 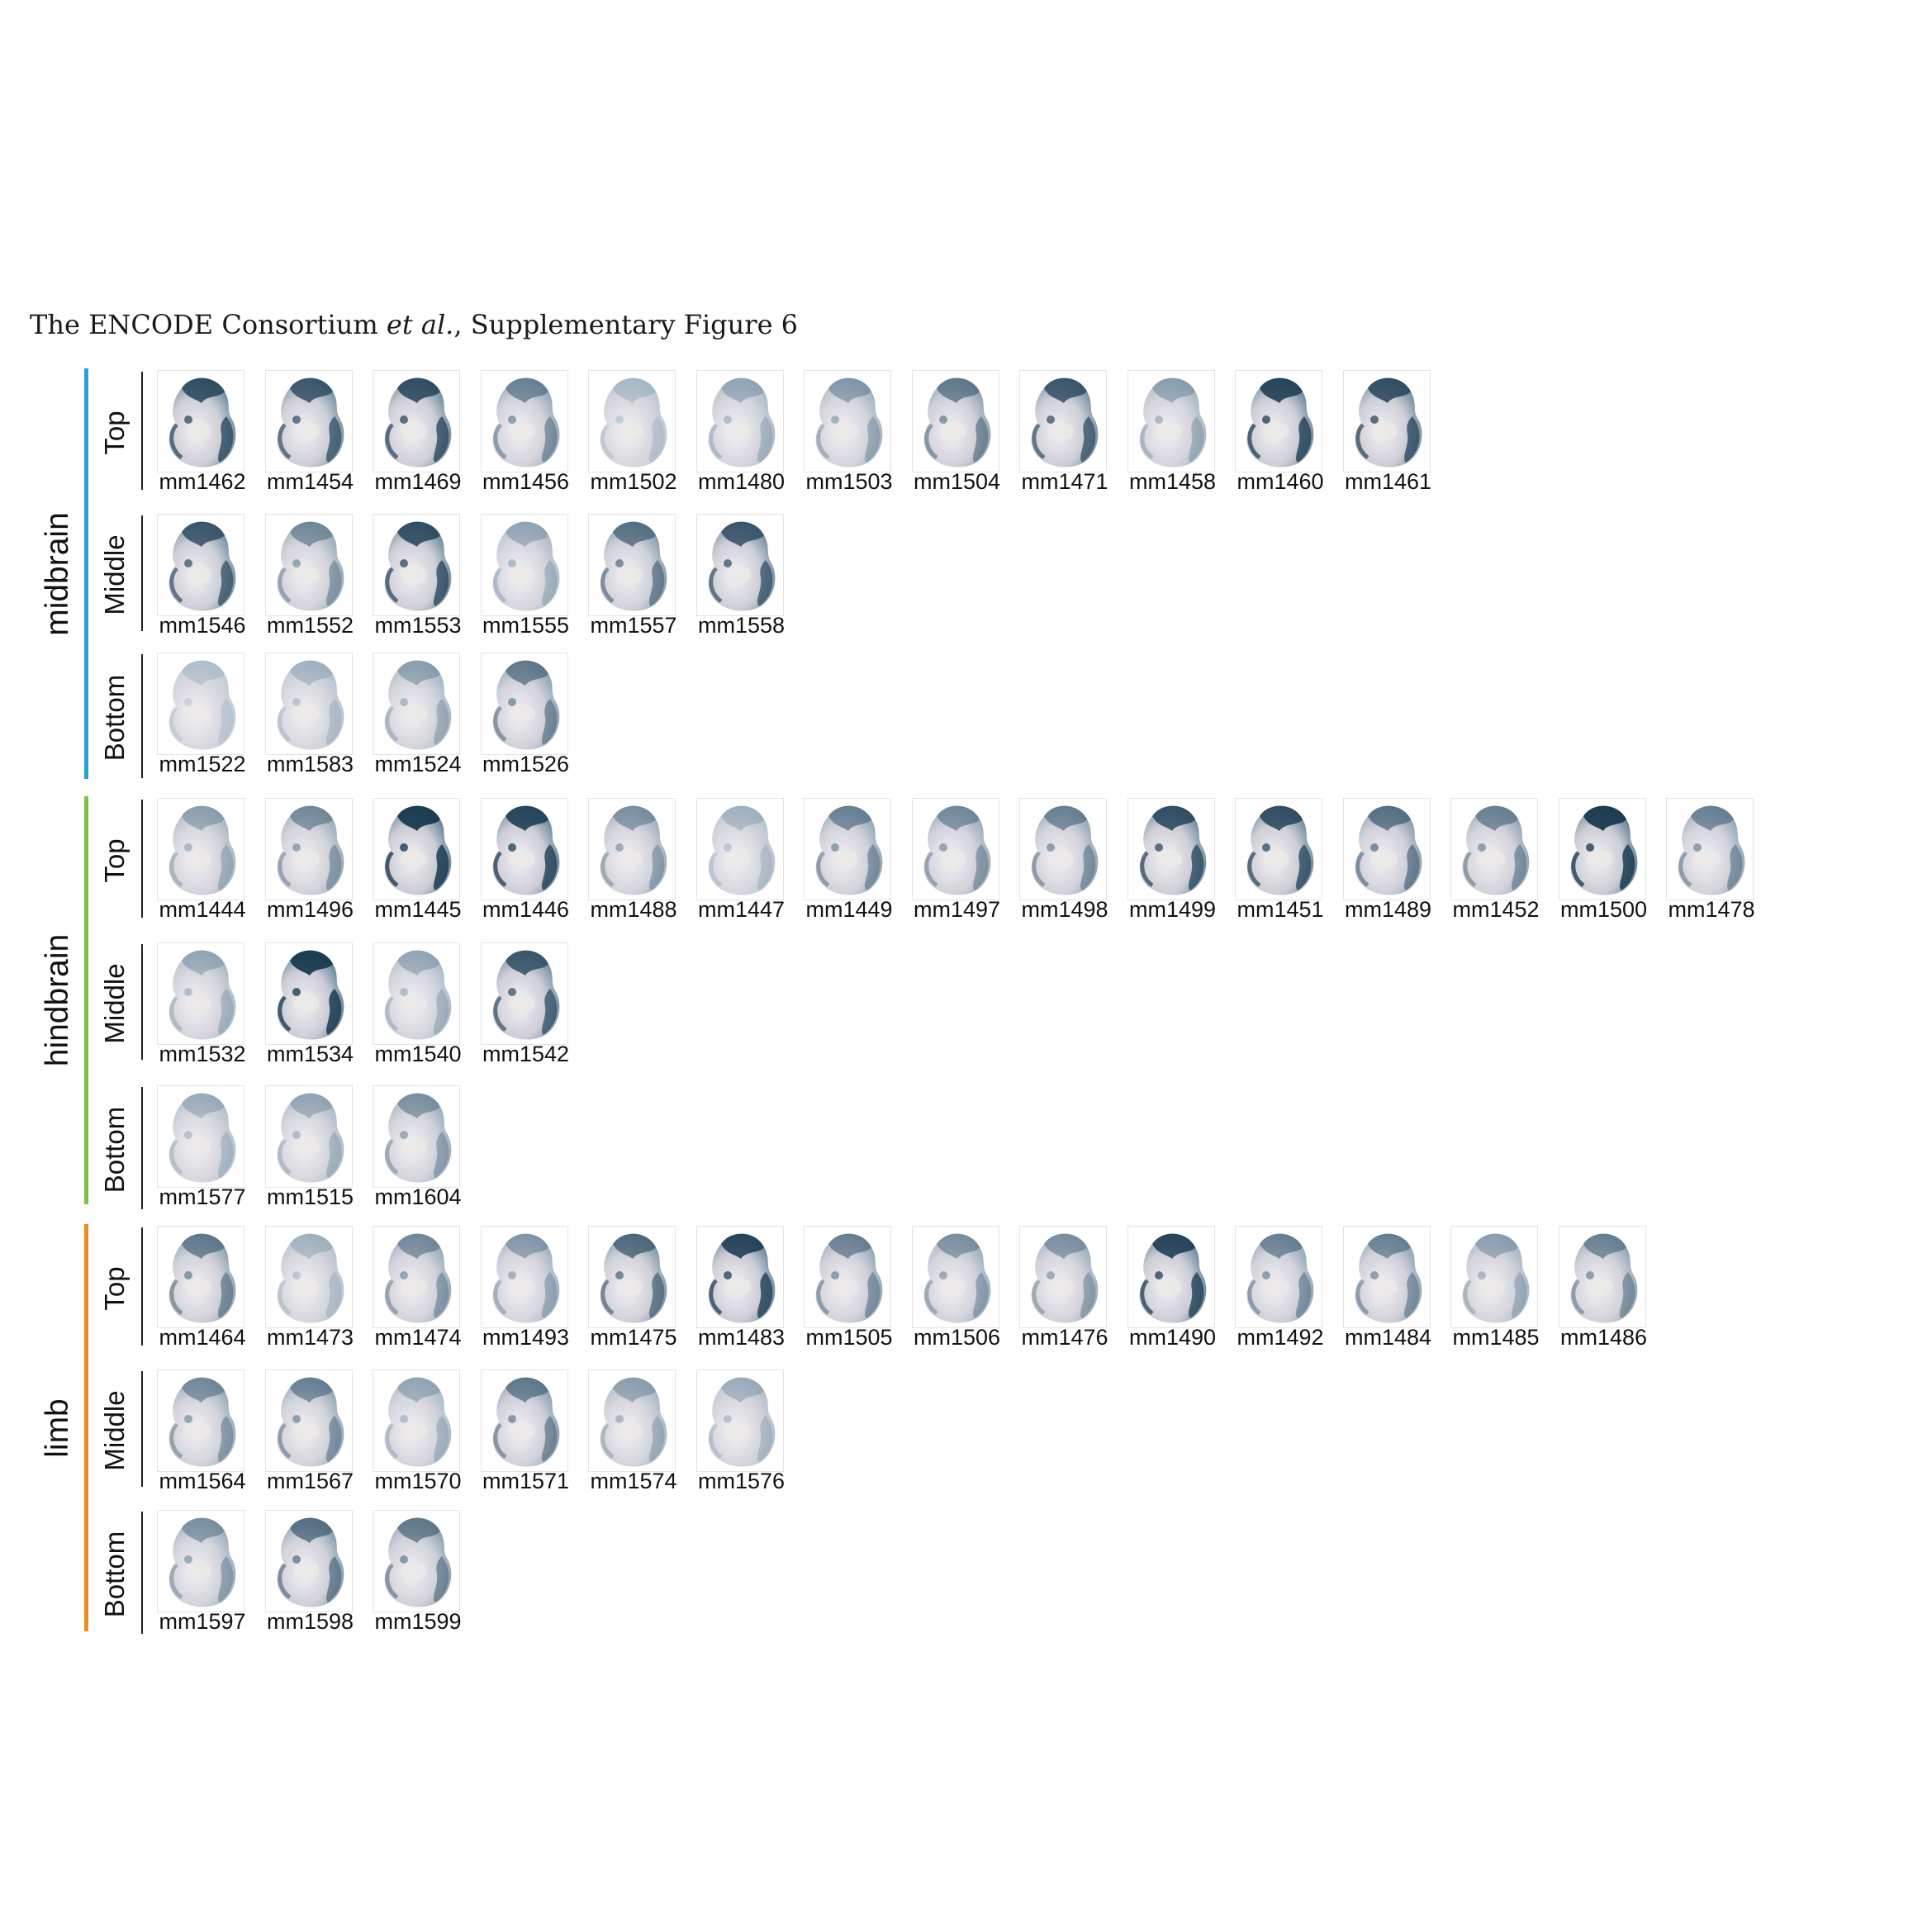 What do you see at coordinates (86, 1000) in the screenshot?
I see `region-bar-hindbrain` at bounding box center [86, 1000].